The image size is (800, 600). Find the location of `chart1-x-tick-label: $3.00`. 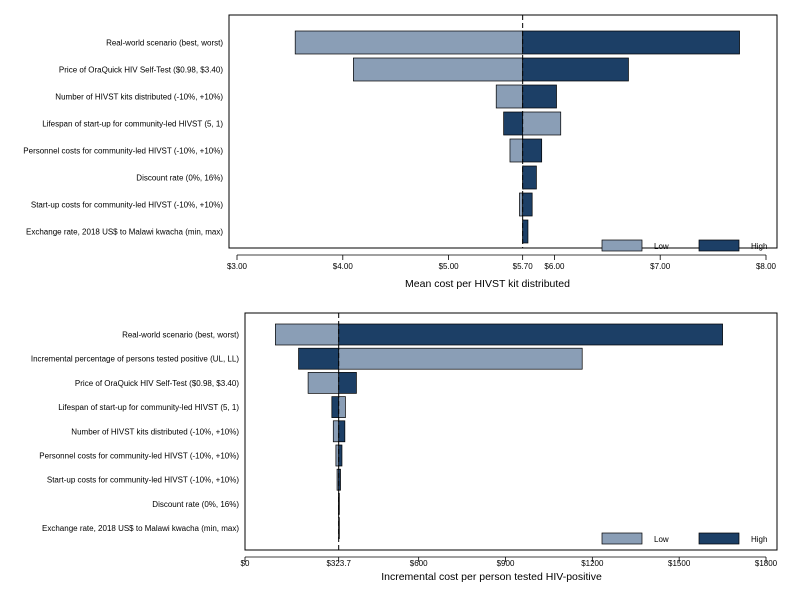

chart1-x-tick-label: $3.00 is located at coordinates (237, 266).